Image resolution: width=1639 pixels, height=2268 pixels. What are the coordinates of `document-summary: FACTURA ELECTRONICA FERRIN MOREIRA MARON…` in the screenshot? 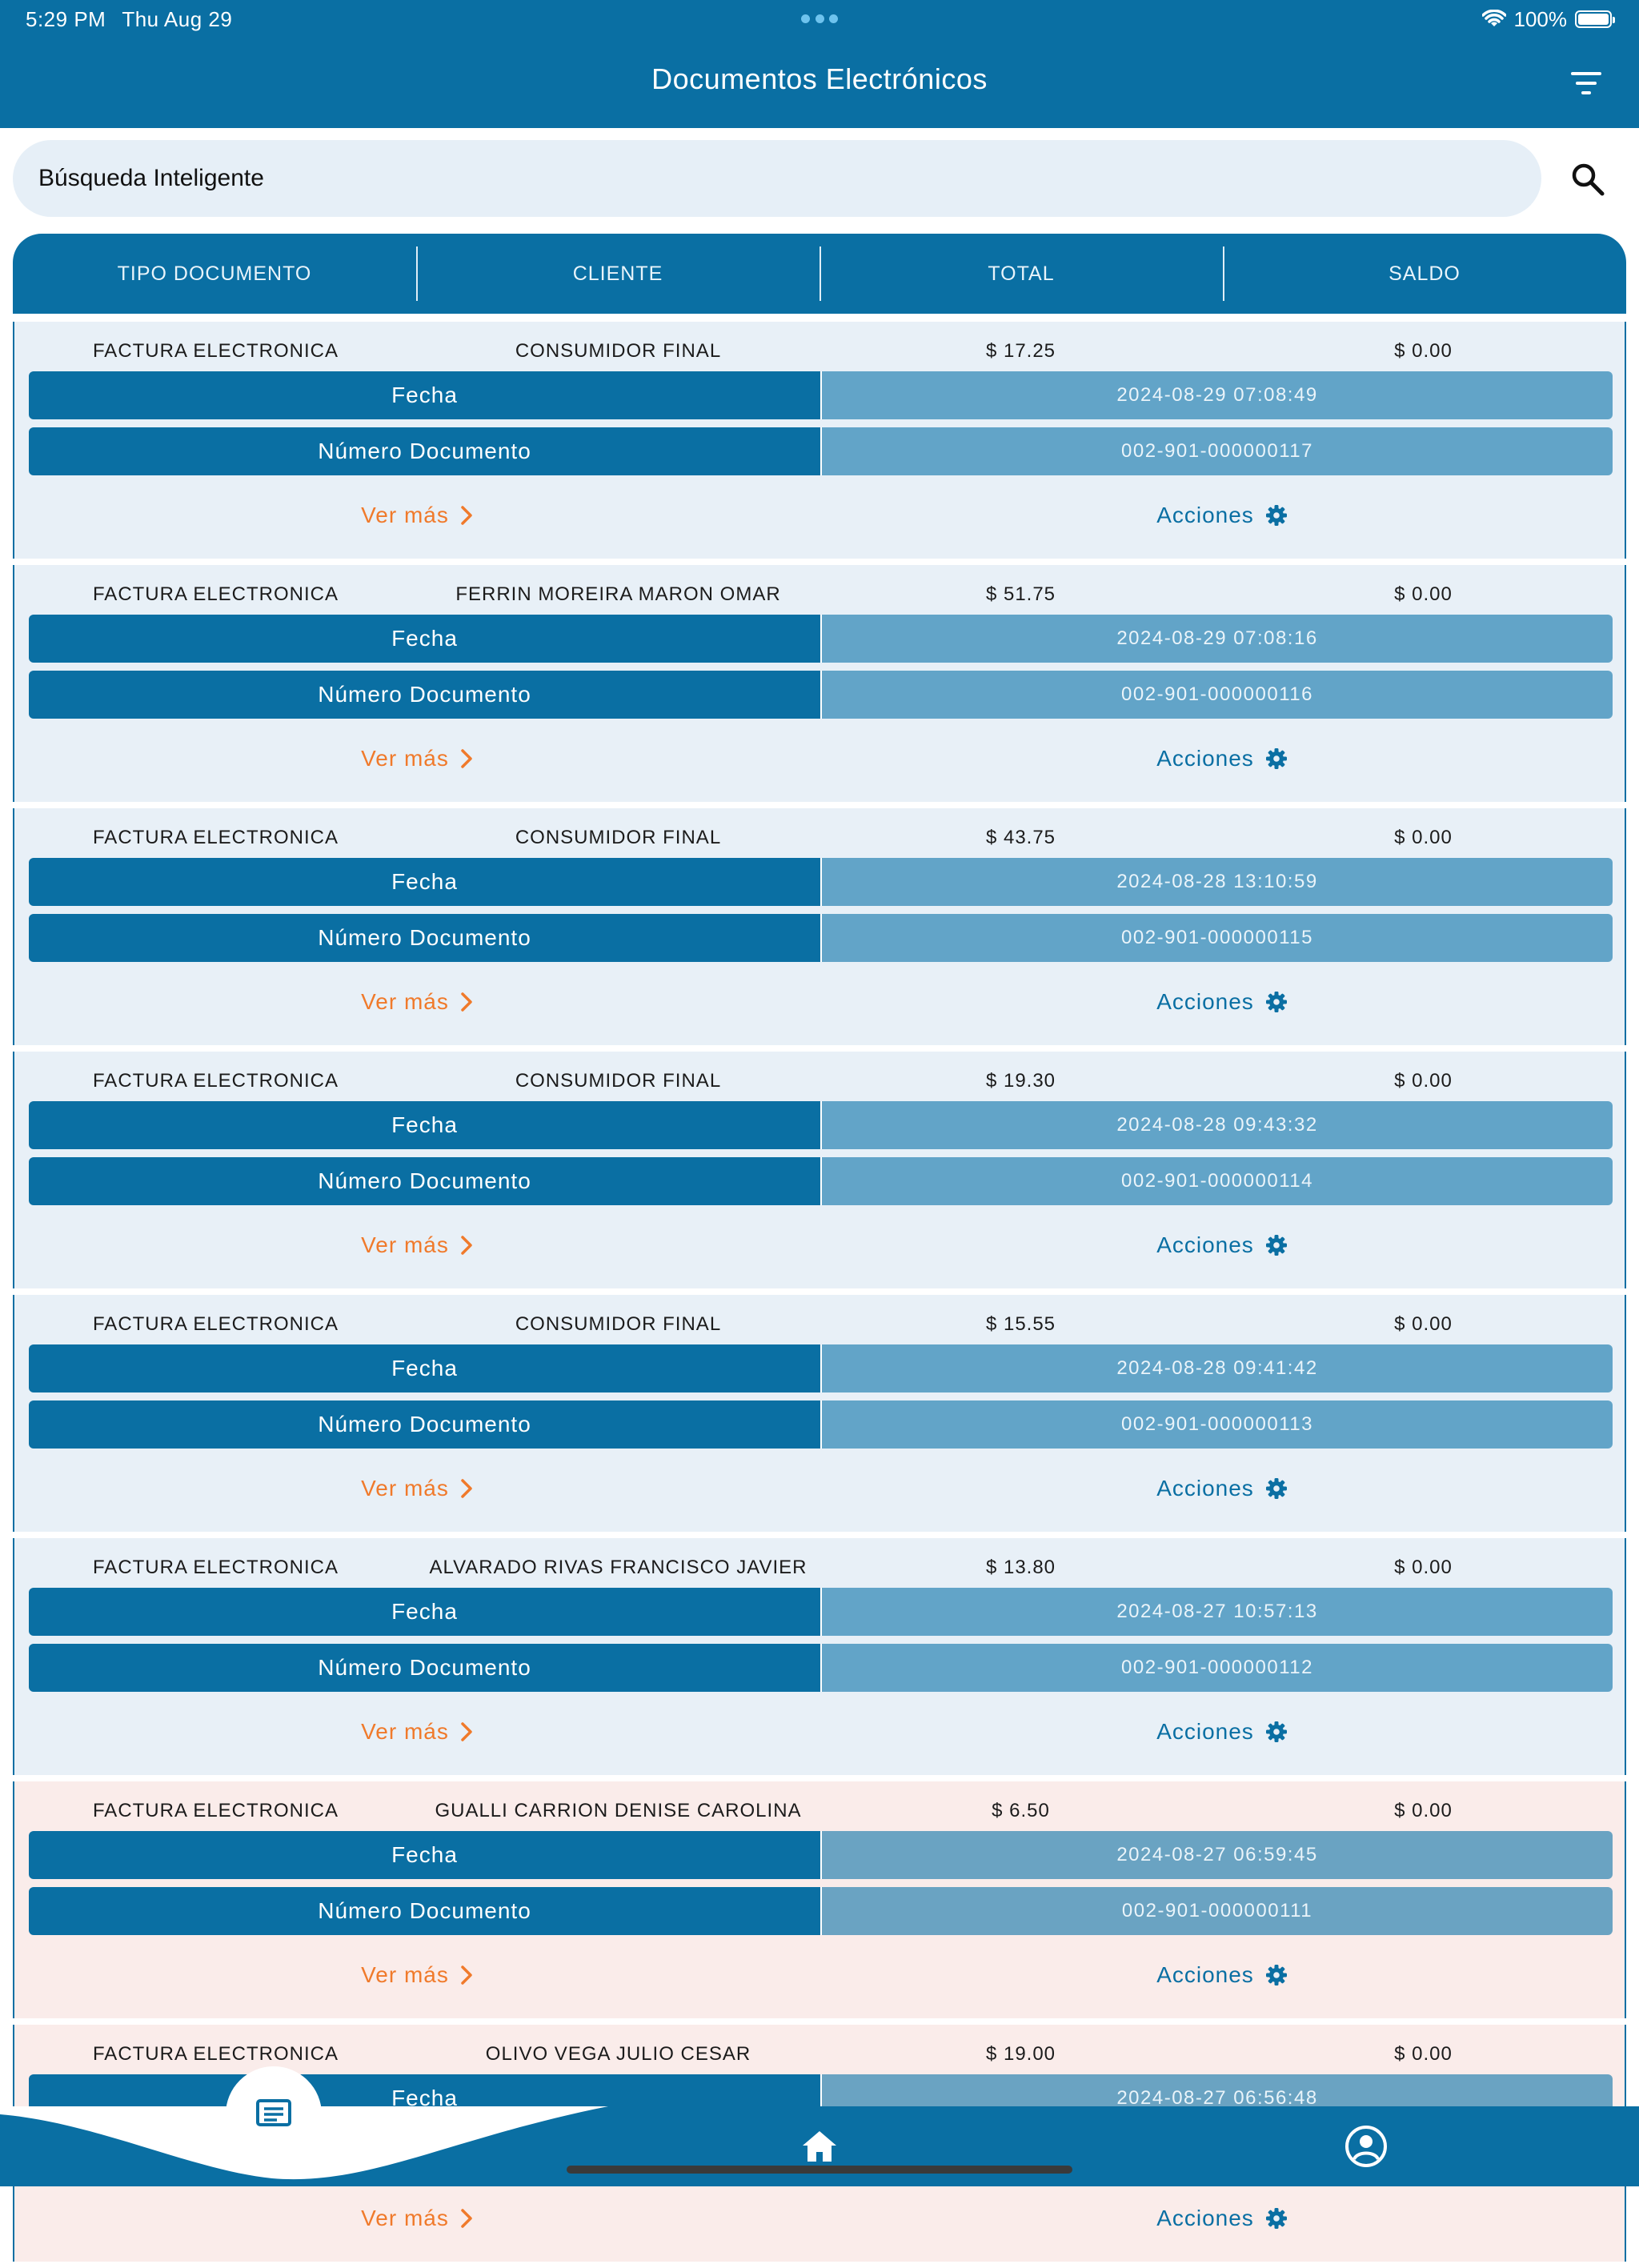 It's located at (819, 594).